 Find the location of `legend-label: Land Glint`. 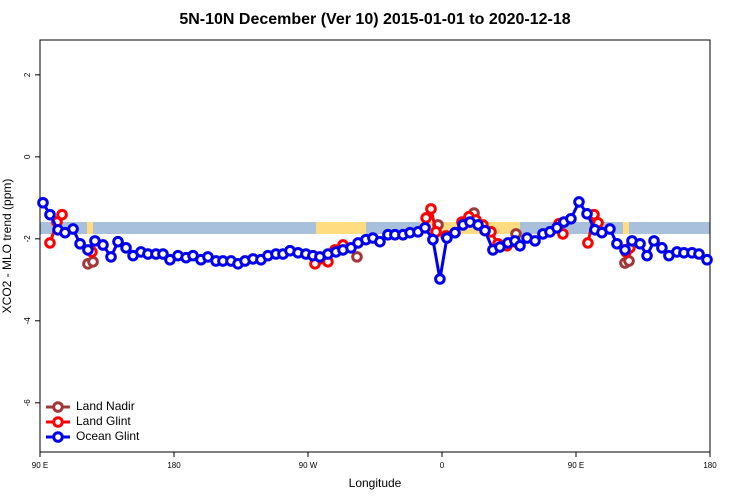

legend-label: Land Glint is located at coordinates (103, 421).